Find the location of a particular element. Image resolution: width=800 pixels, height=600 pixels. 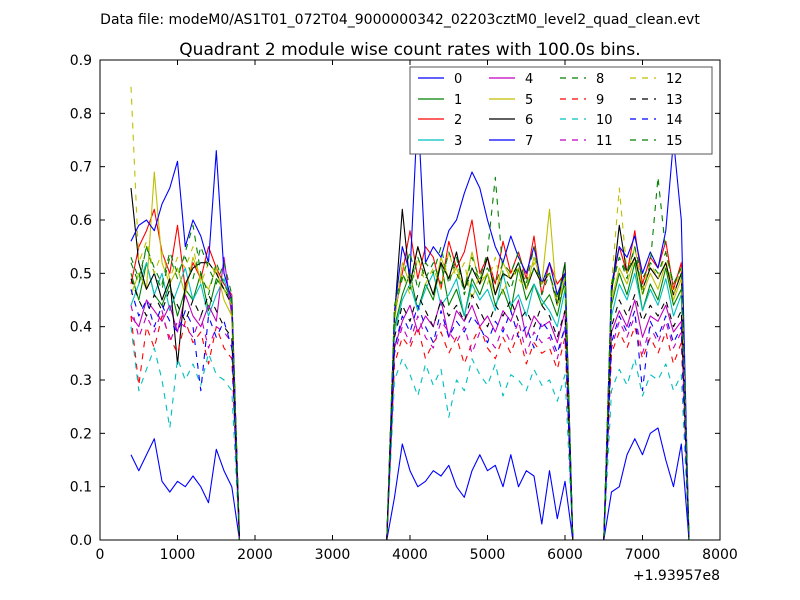

legend-label-9: 9 is located at coordinates (600, 100).